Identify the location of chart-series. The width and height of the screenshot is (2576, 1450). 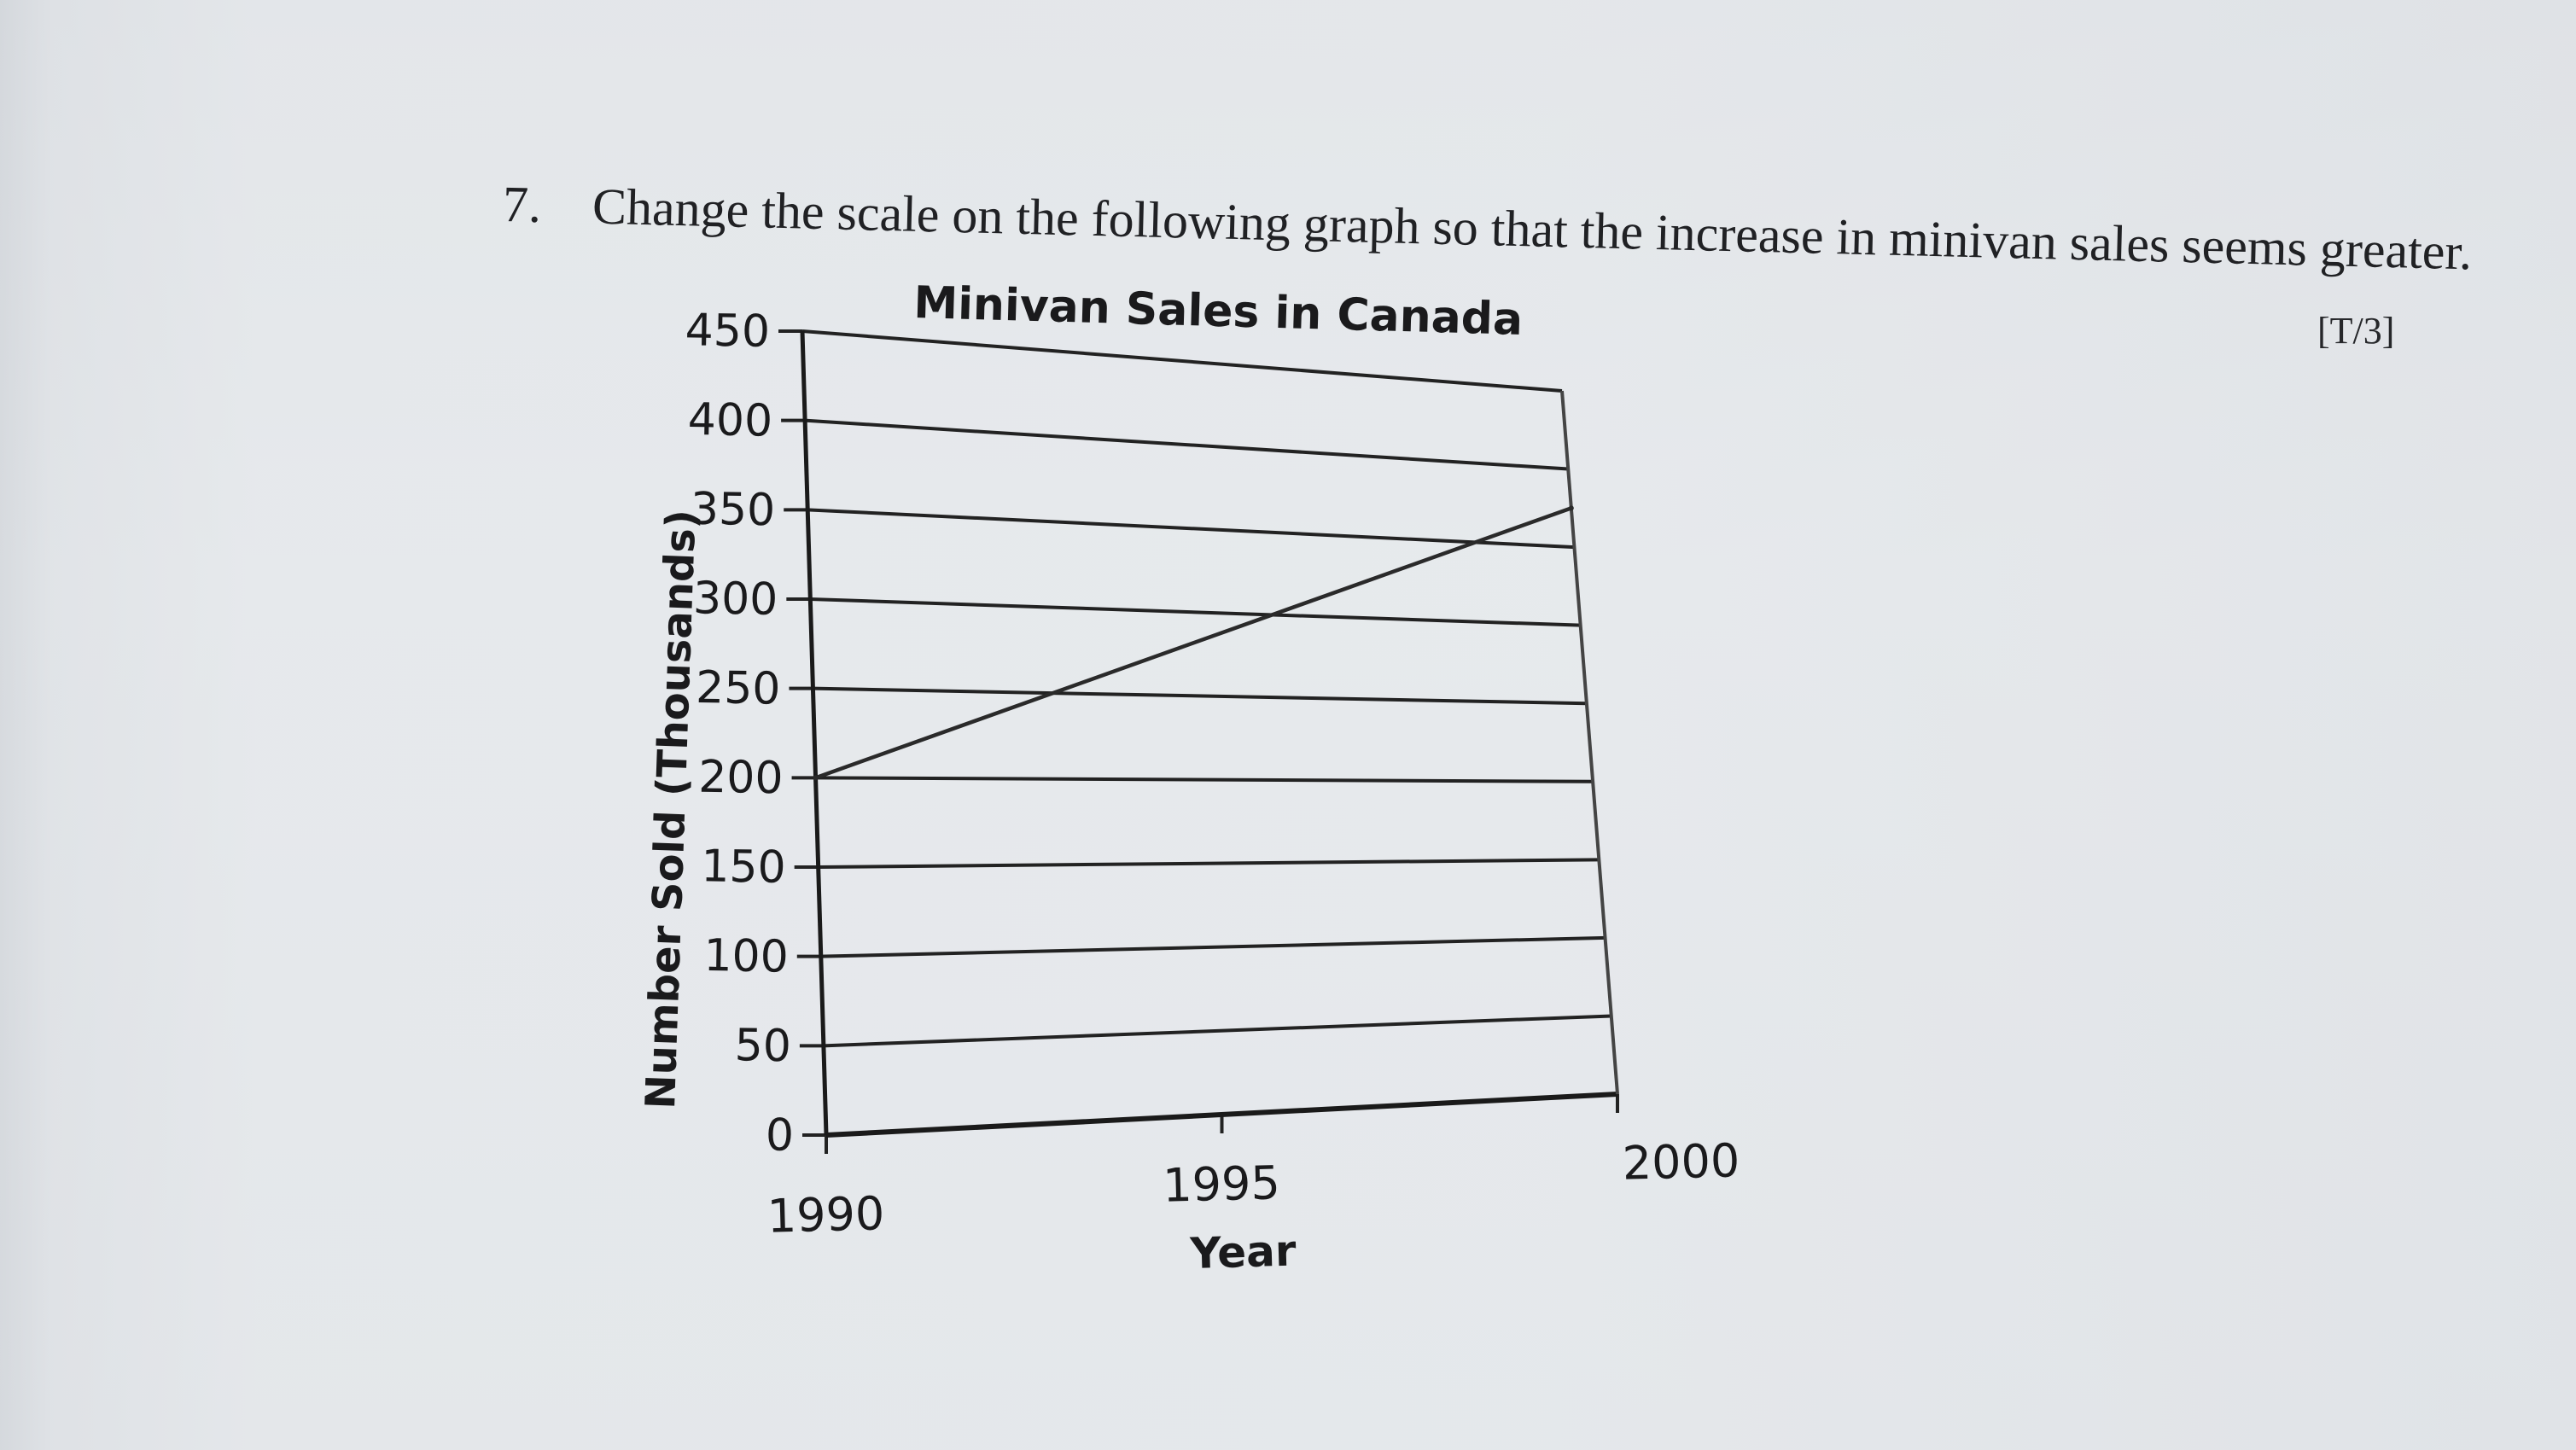
(1193, 643).